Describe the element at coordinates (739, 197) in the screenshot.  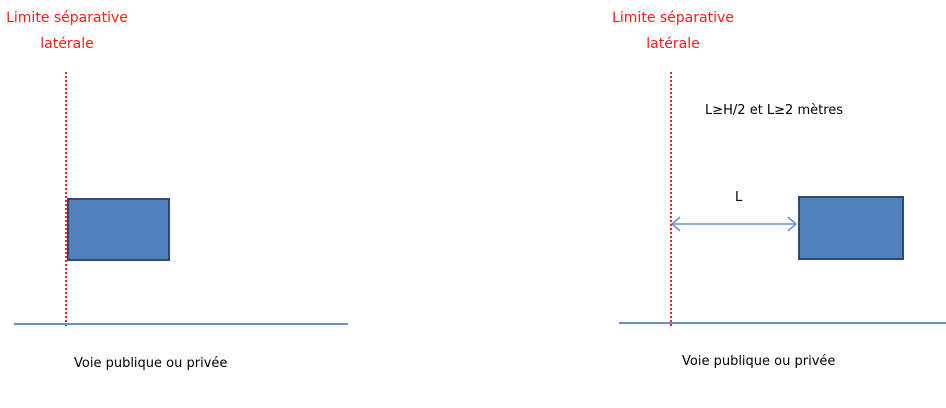
I see `distance-label: L` at that location.